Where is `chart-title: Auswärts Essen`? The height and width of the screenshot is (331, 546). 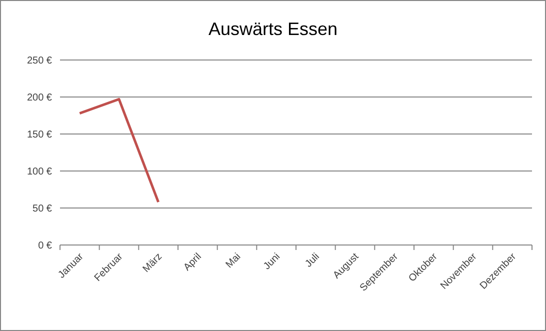 chart-title: Auswärts Essen is located at coordinates (273, 29).